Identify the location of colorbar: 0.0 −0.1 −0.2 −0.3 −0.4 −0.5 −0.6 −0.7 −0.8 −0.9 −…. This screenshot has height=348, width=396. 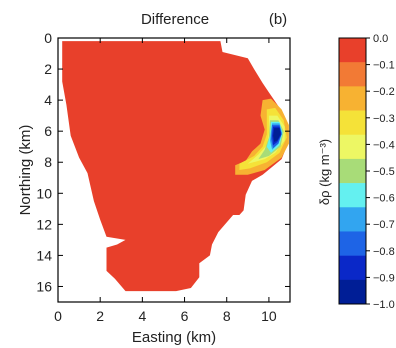
(366, 172).